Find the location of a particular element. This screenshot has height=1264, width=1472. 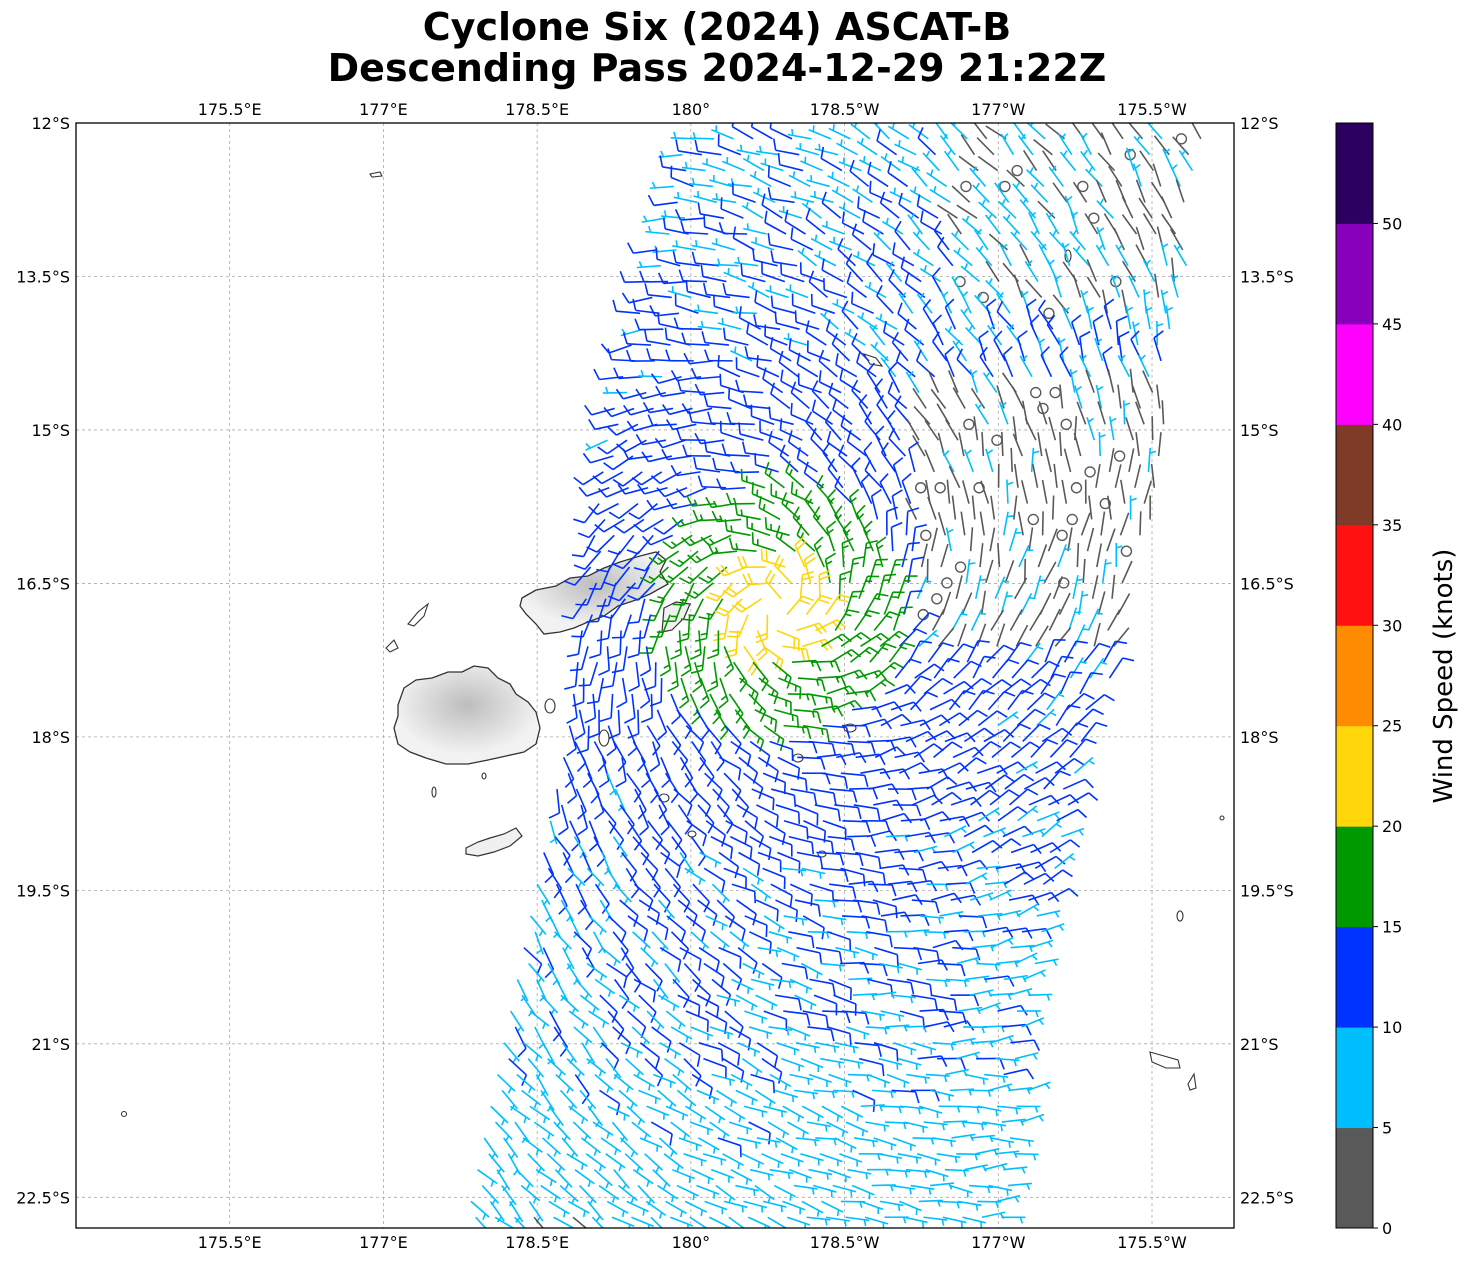

calm-marker is located at coordinates (1119, 456).